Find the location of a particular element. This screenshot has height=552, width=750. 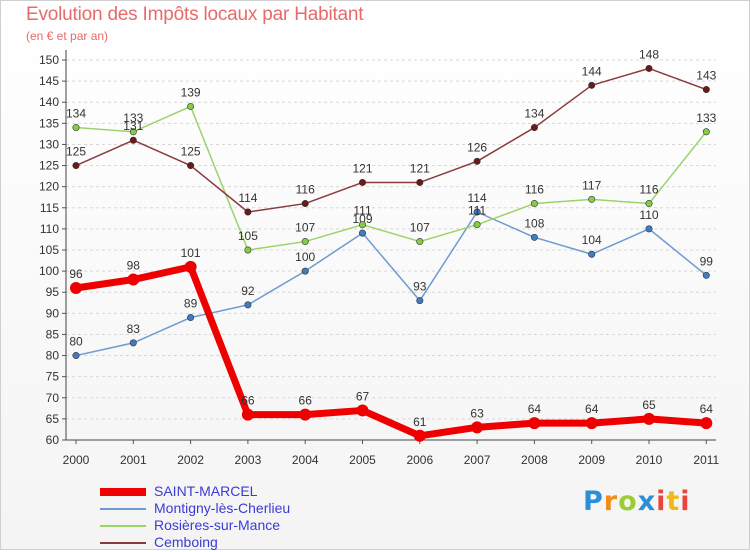

data-label: 144 is located at coordinates (592, 71).